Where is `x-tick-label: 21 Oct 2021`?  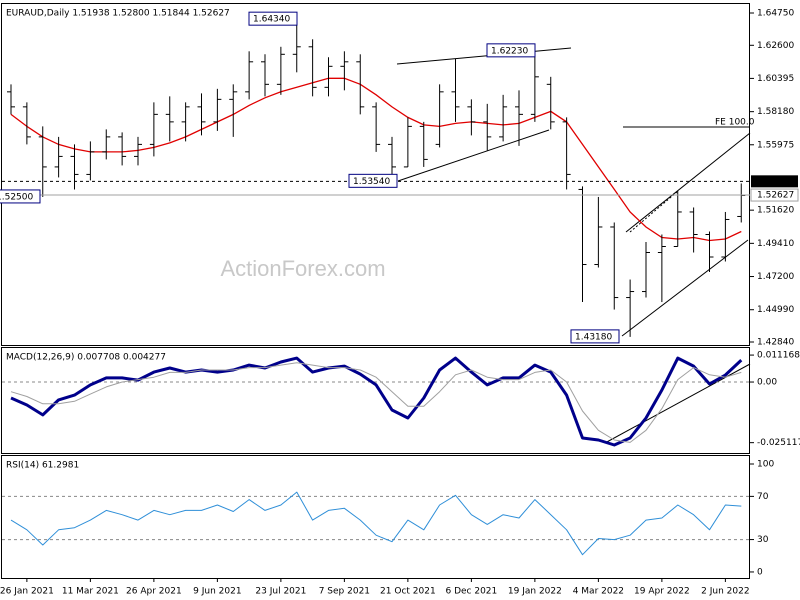
x-tick-label: 21 Oct 2021 is located at coordinates (408, 592).